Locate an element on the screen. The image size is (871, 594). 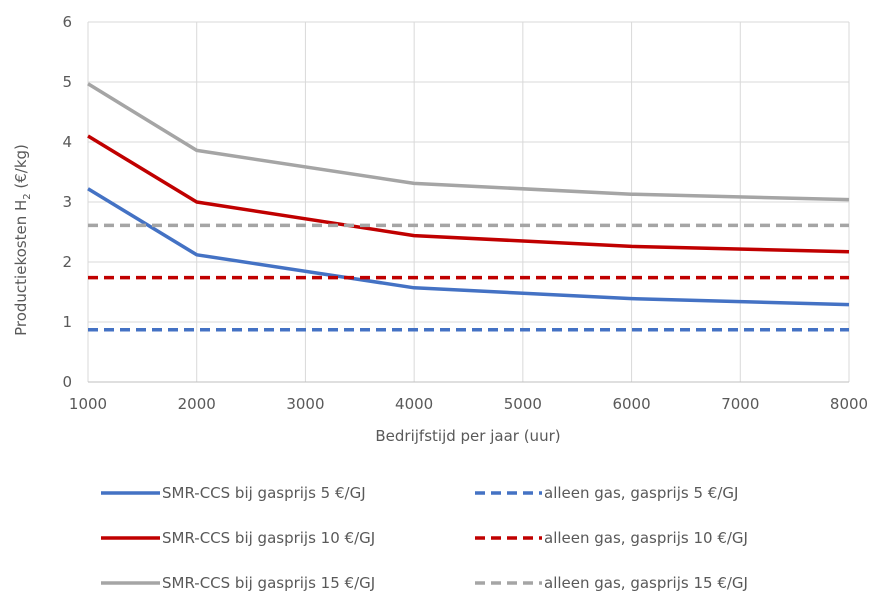
x-tick-label: 5000 is located at coordinates (523, 404).